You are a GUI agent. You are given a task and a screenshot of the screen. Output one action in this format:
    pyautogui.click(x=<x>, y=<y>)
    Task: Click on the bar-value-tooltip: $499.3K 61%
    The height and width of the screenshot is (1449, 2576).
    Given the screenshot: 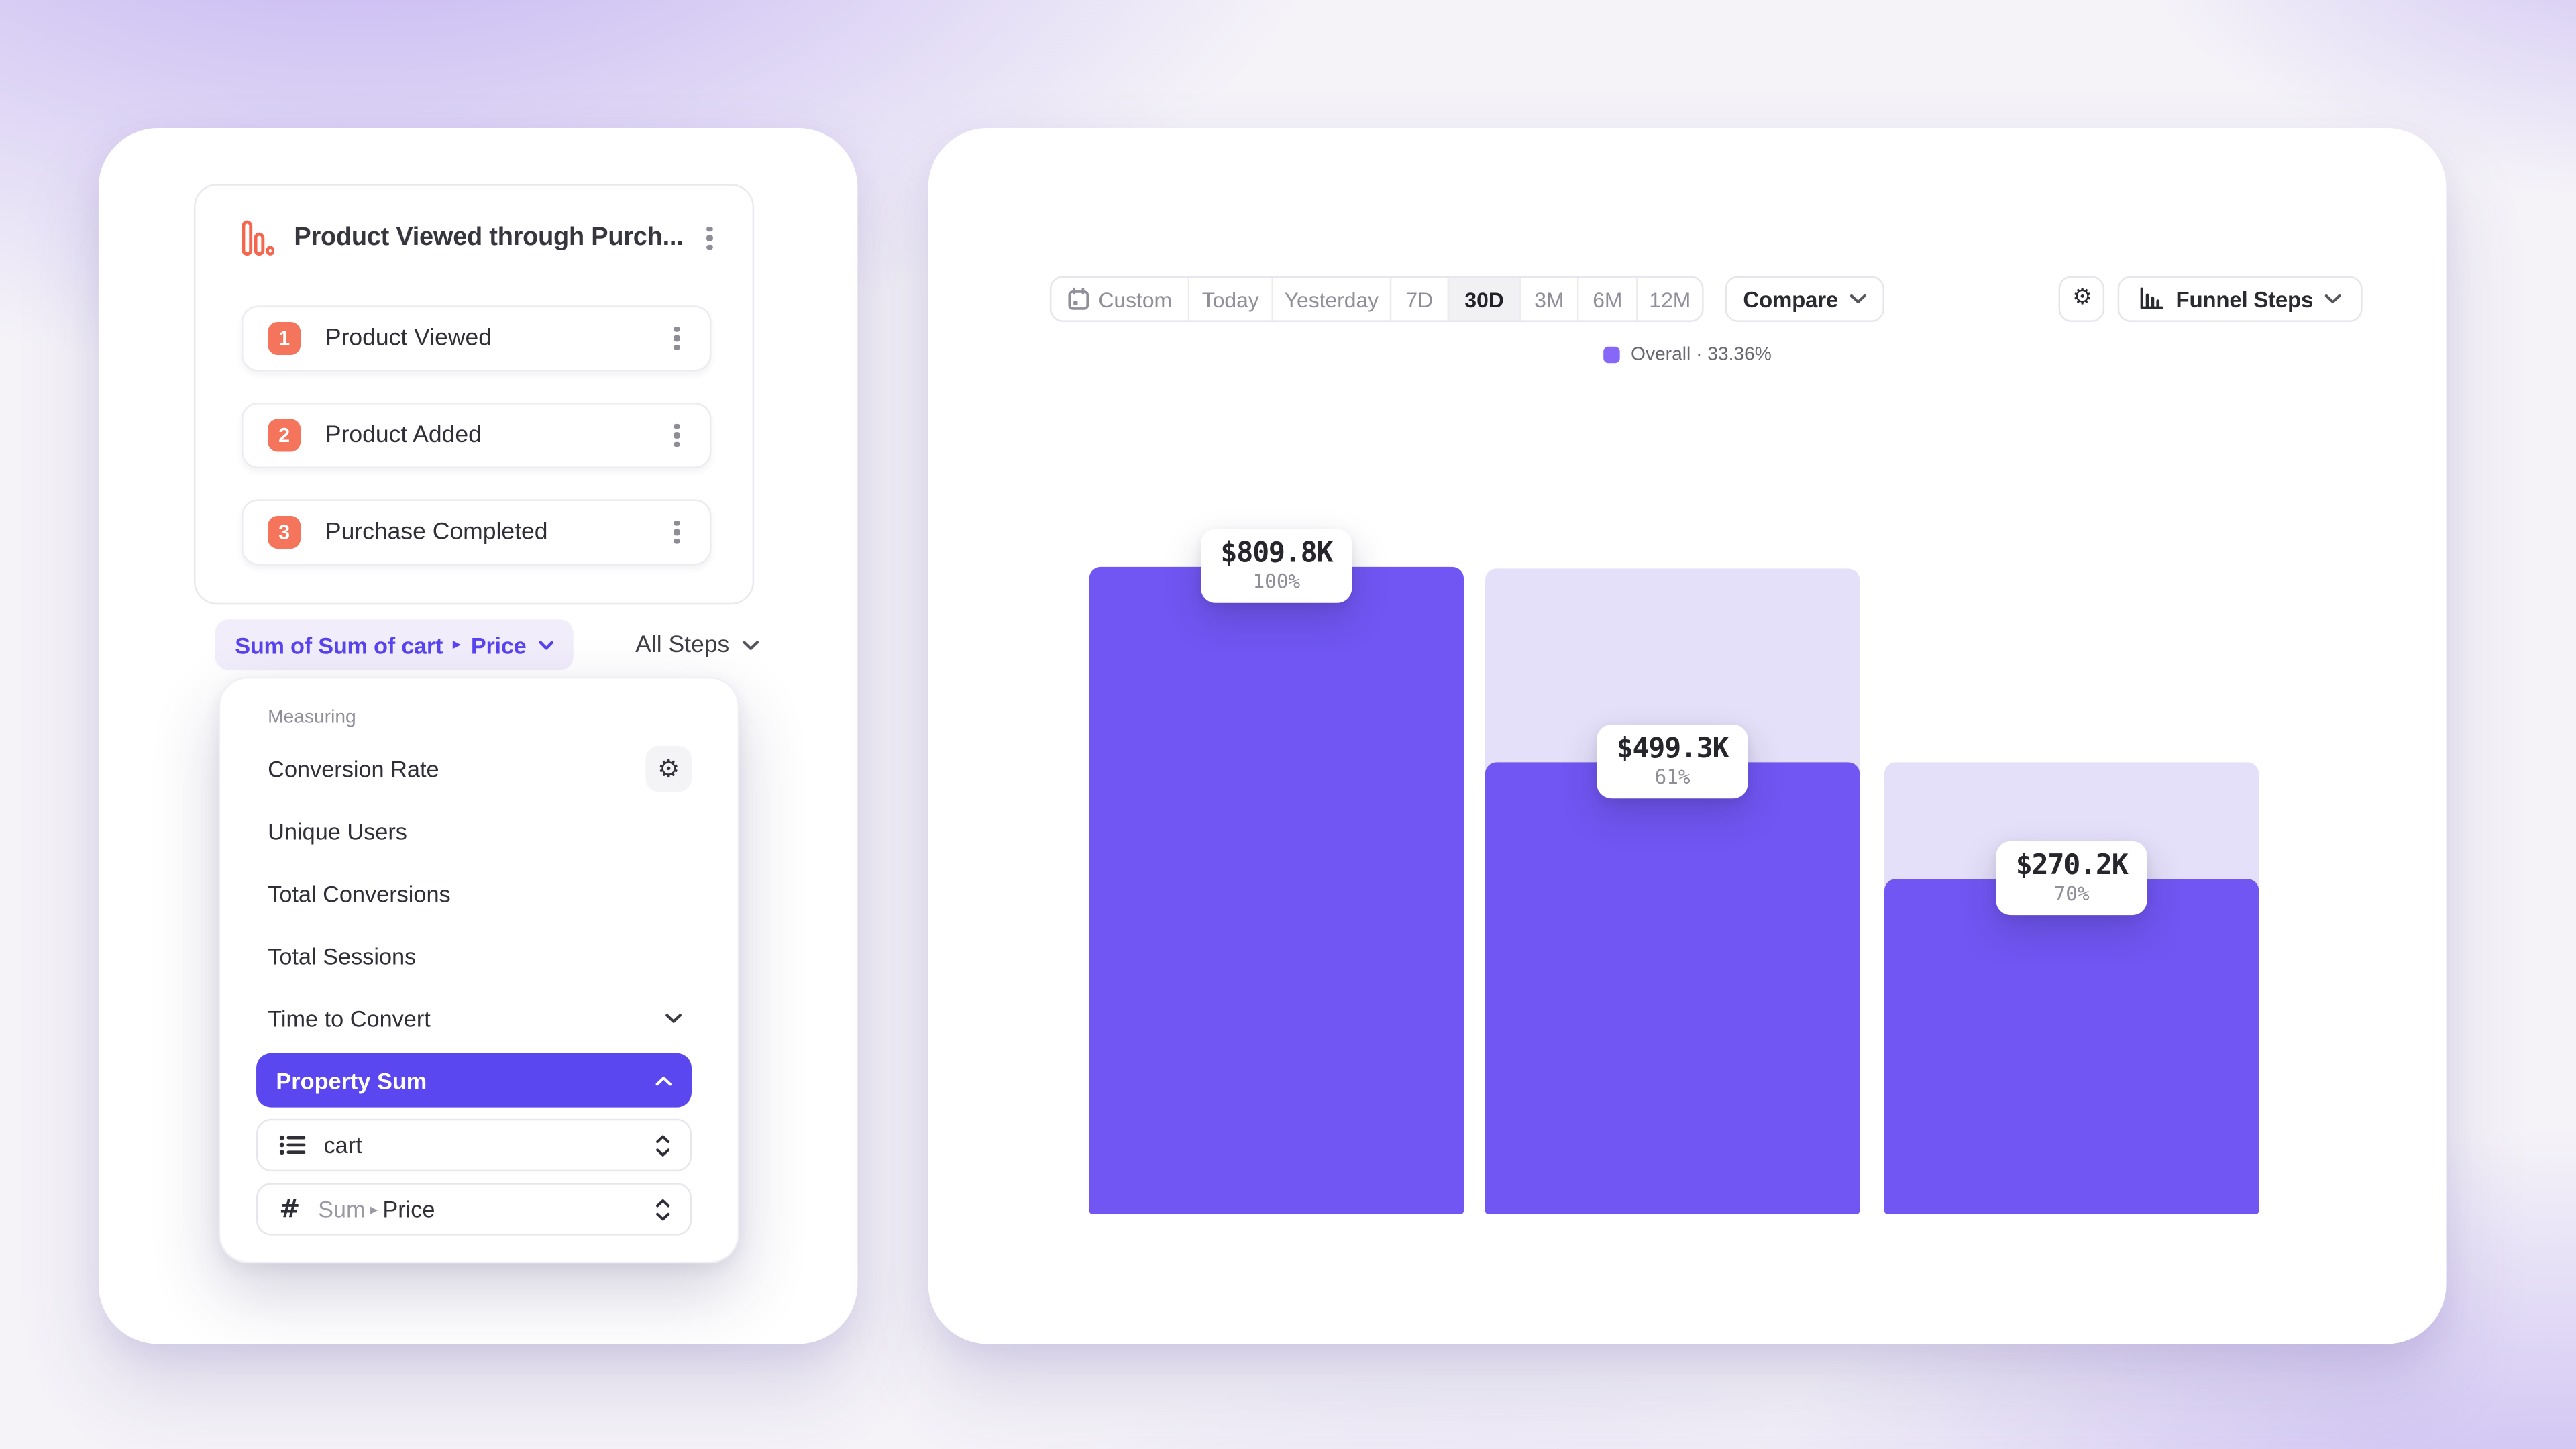 What is the action you would take?
    pyautogui.click(x=1672, y=761)
    